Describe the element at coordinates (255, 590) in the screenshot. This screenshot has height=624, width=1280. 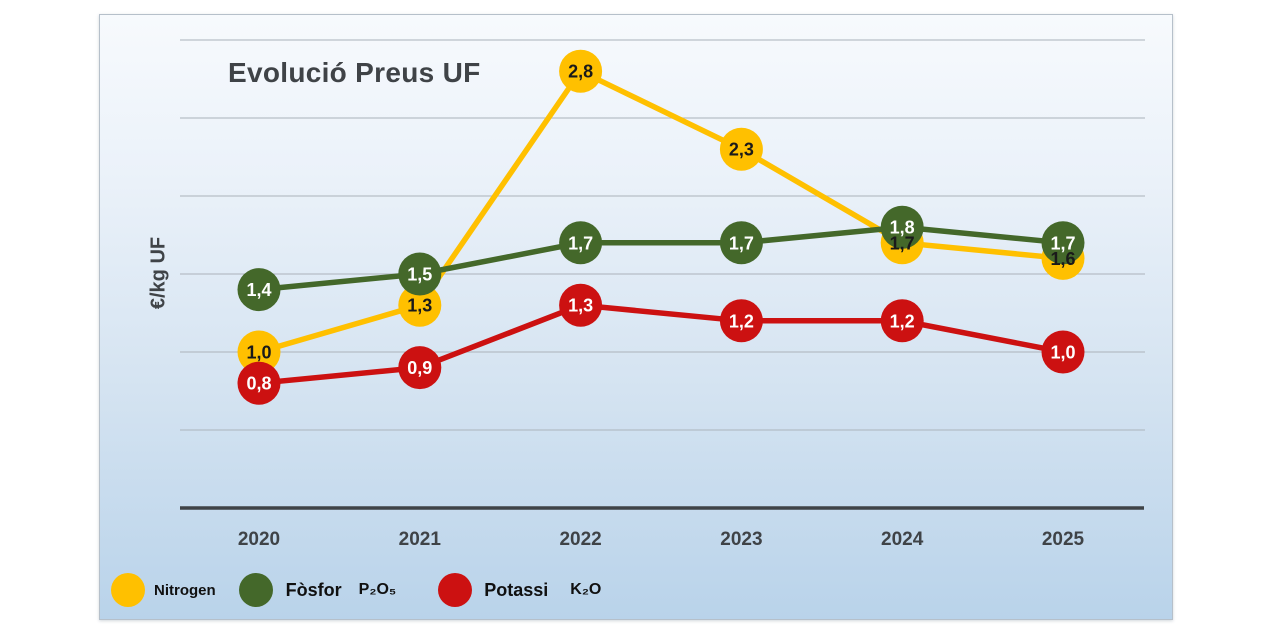
I see `legend-swatch-fosfor-icon` at that location.